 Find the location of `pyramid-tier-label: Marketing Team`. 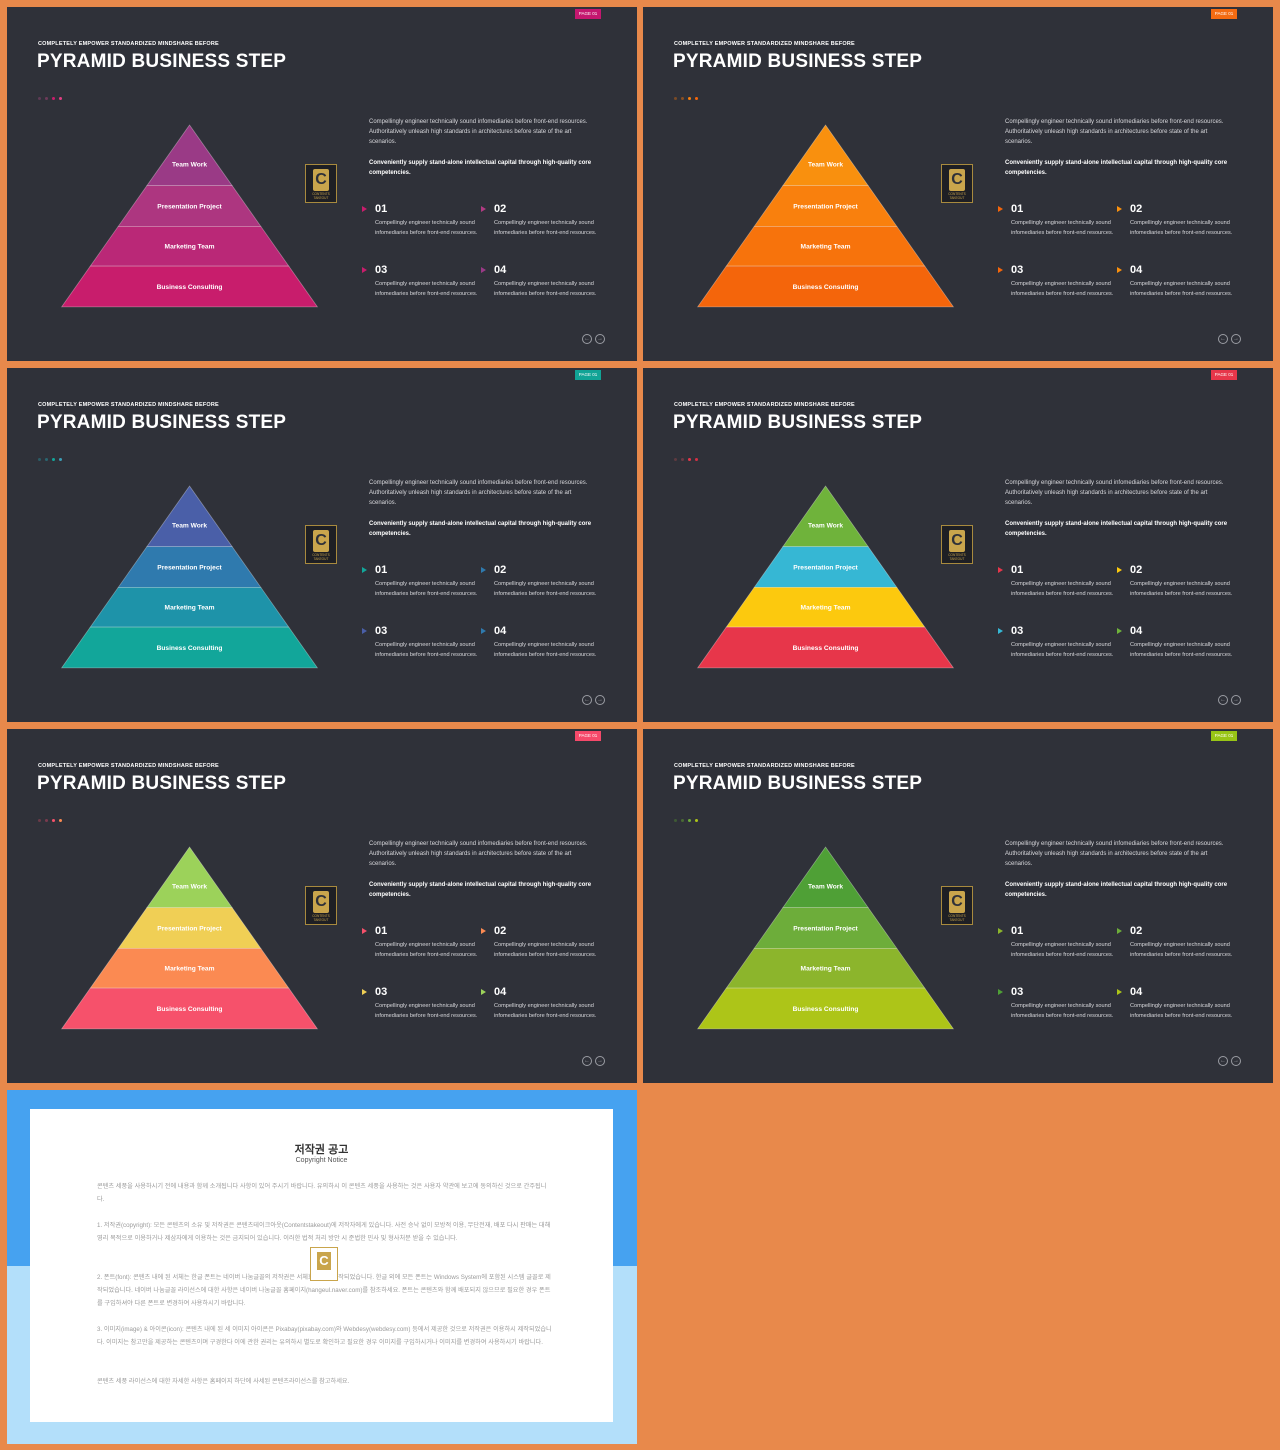

pyramid-tier-label: Marketing Team is located at coordinates (190, 247).